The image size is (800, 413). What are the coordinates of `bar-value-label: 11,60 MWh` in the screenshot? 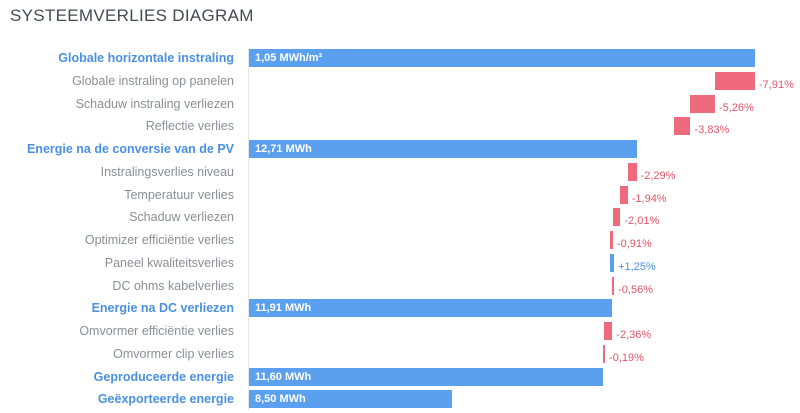 It's located at (283, 377).